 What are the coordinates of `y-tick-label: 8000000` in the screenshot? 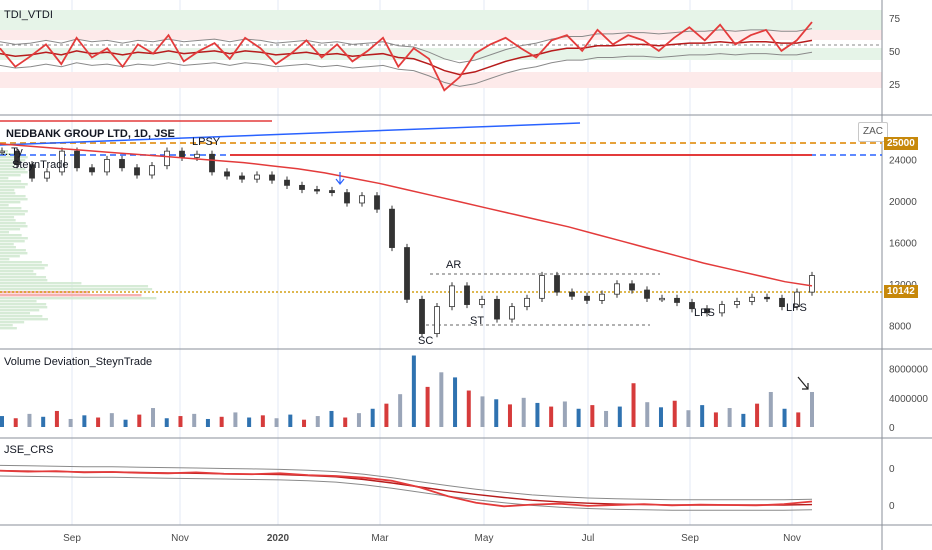 It's located at (908, 370).